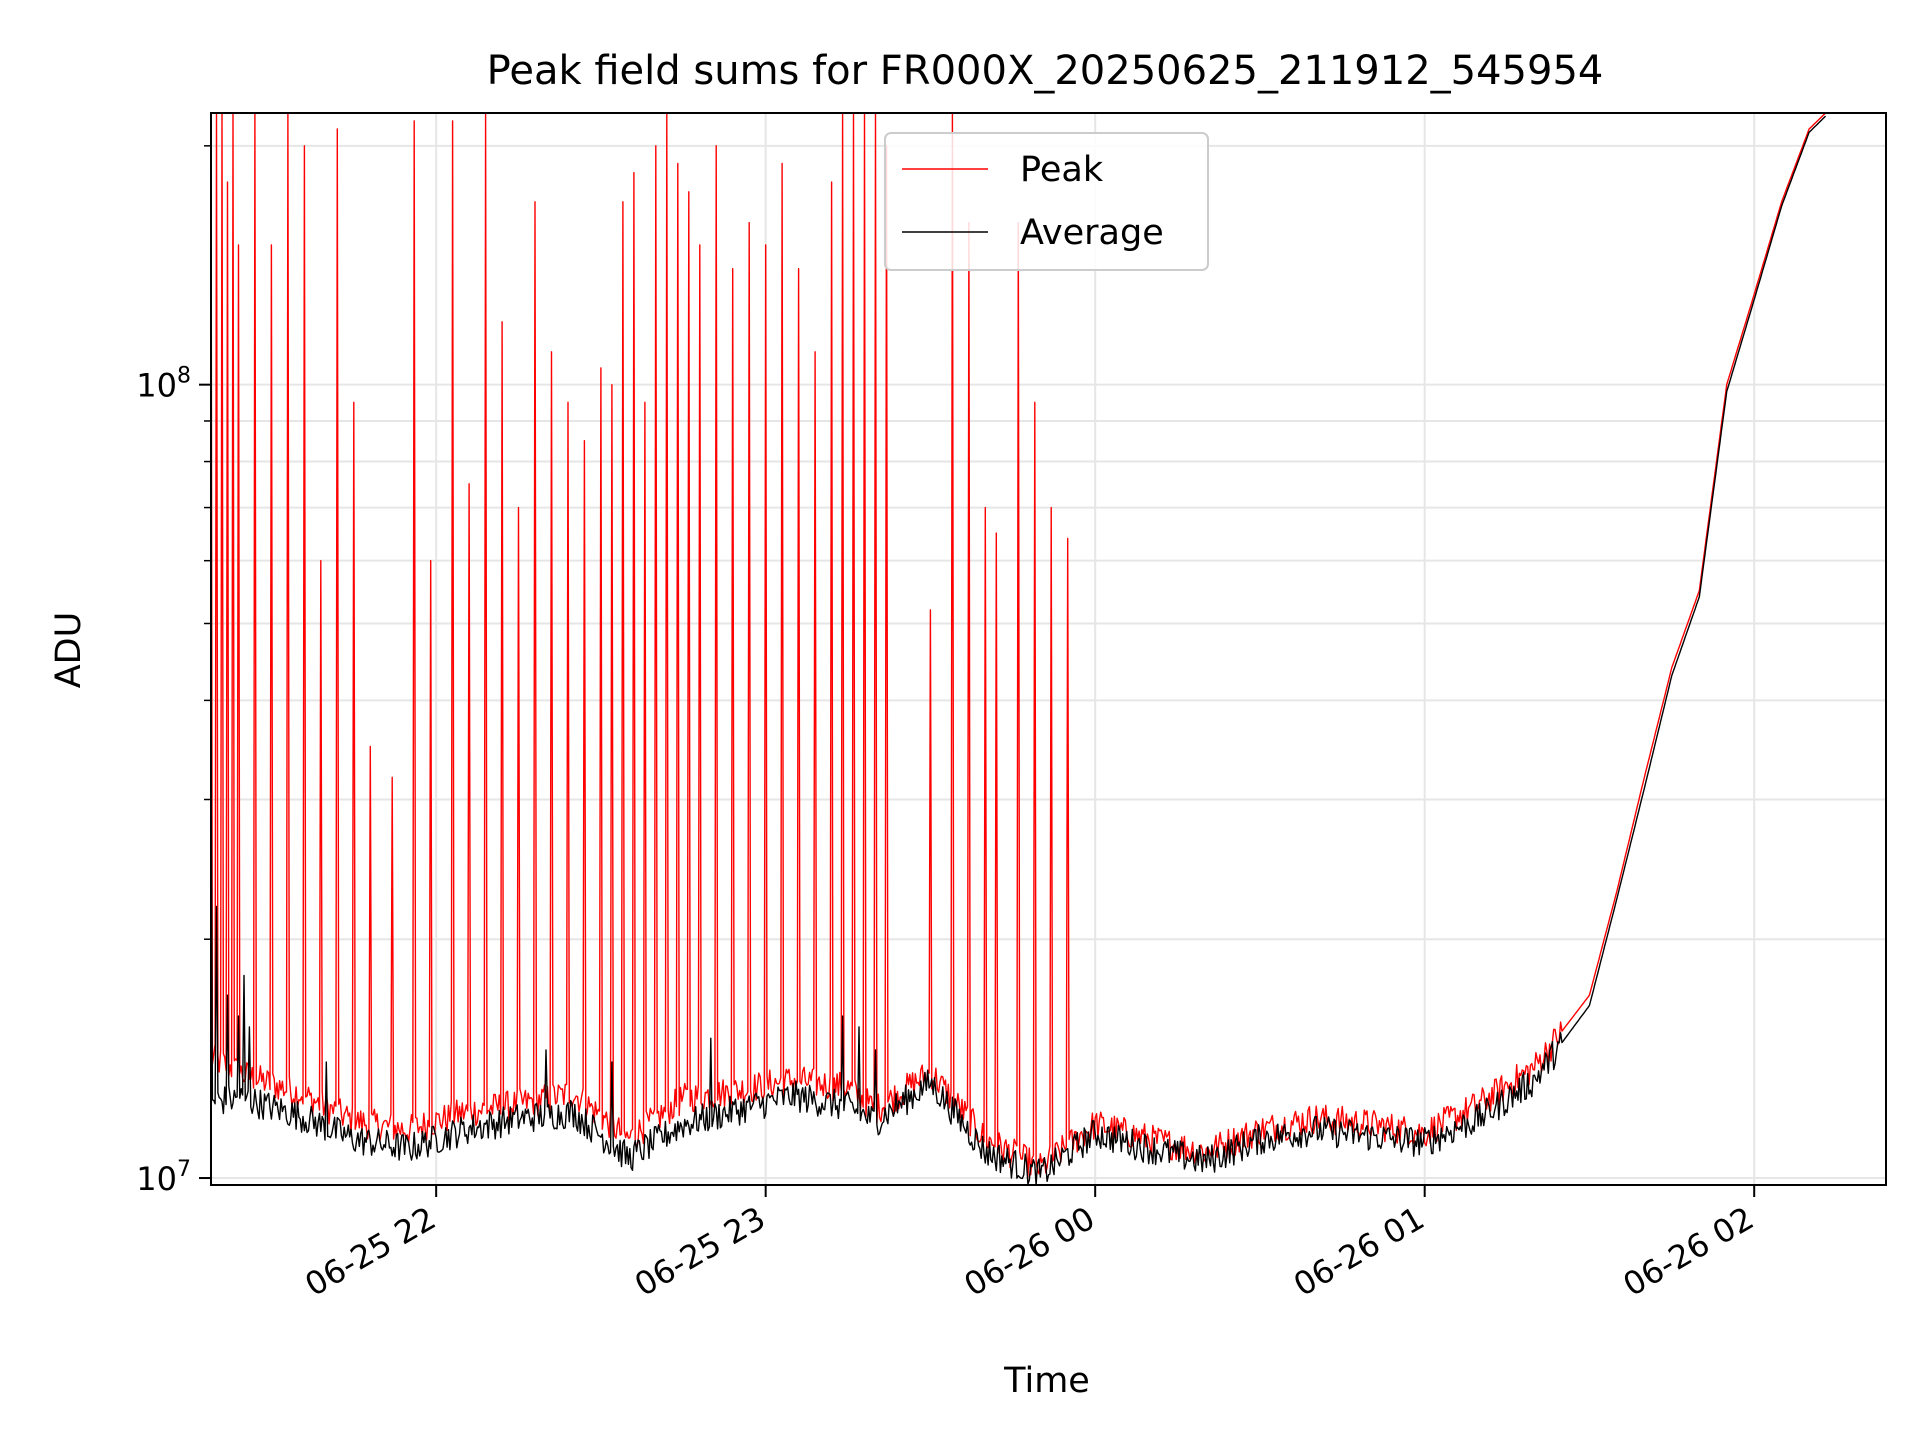 The width and height of the screenshot is (1920, 1440). What do you see at coordinates (1062, 170) in the screenshot?
I see `legend-peak-label: Peak` at bounding box center [1062, 170].